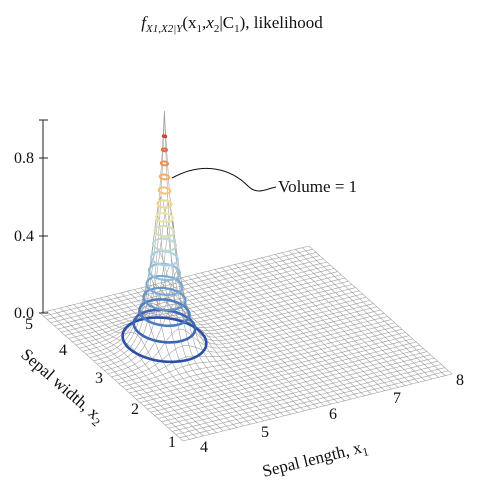  I want to click on y-tick-label-4: 5, so click(29, 324).